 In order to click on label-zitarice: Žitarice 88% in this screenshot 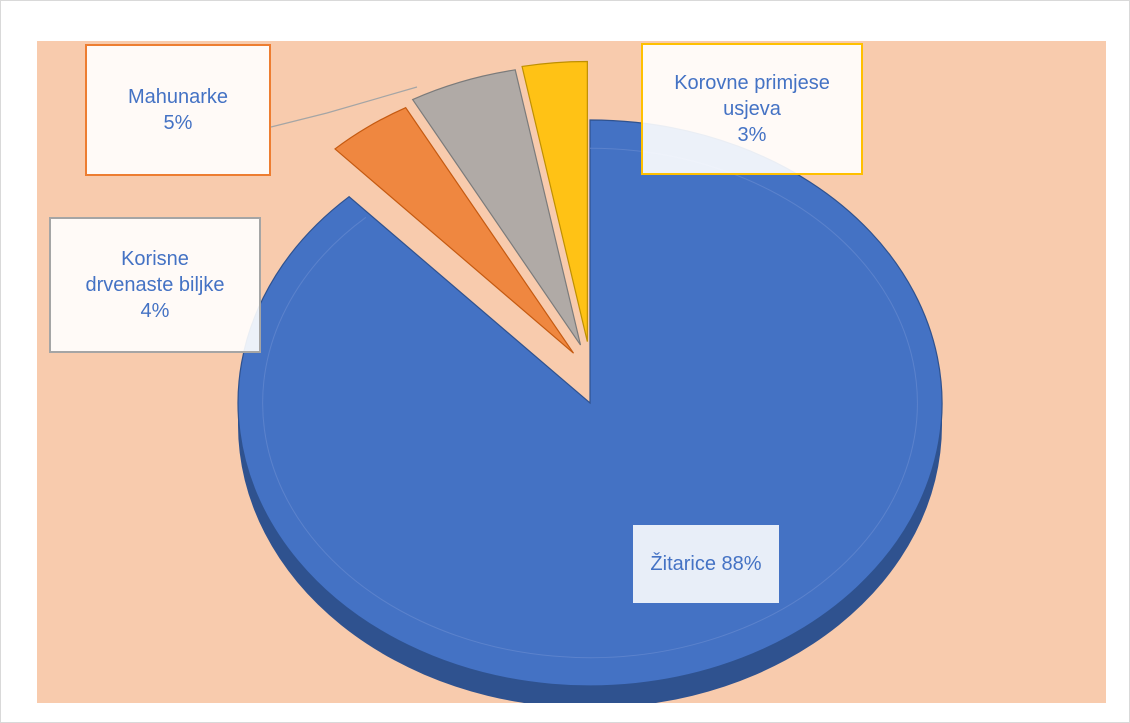, I will do `click(706, 564)`.